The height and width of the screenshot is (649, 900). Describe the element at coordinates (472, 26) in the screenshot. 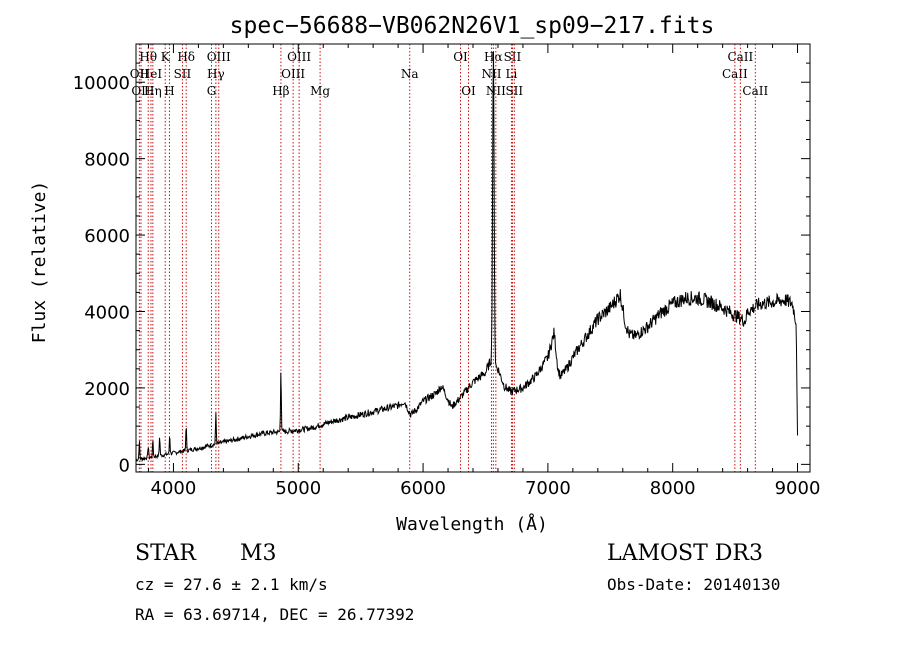

I see `chart-title: spec−56688−VB062N26V1_sp09−217.fits` at that location.